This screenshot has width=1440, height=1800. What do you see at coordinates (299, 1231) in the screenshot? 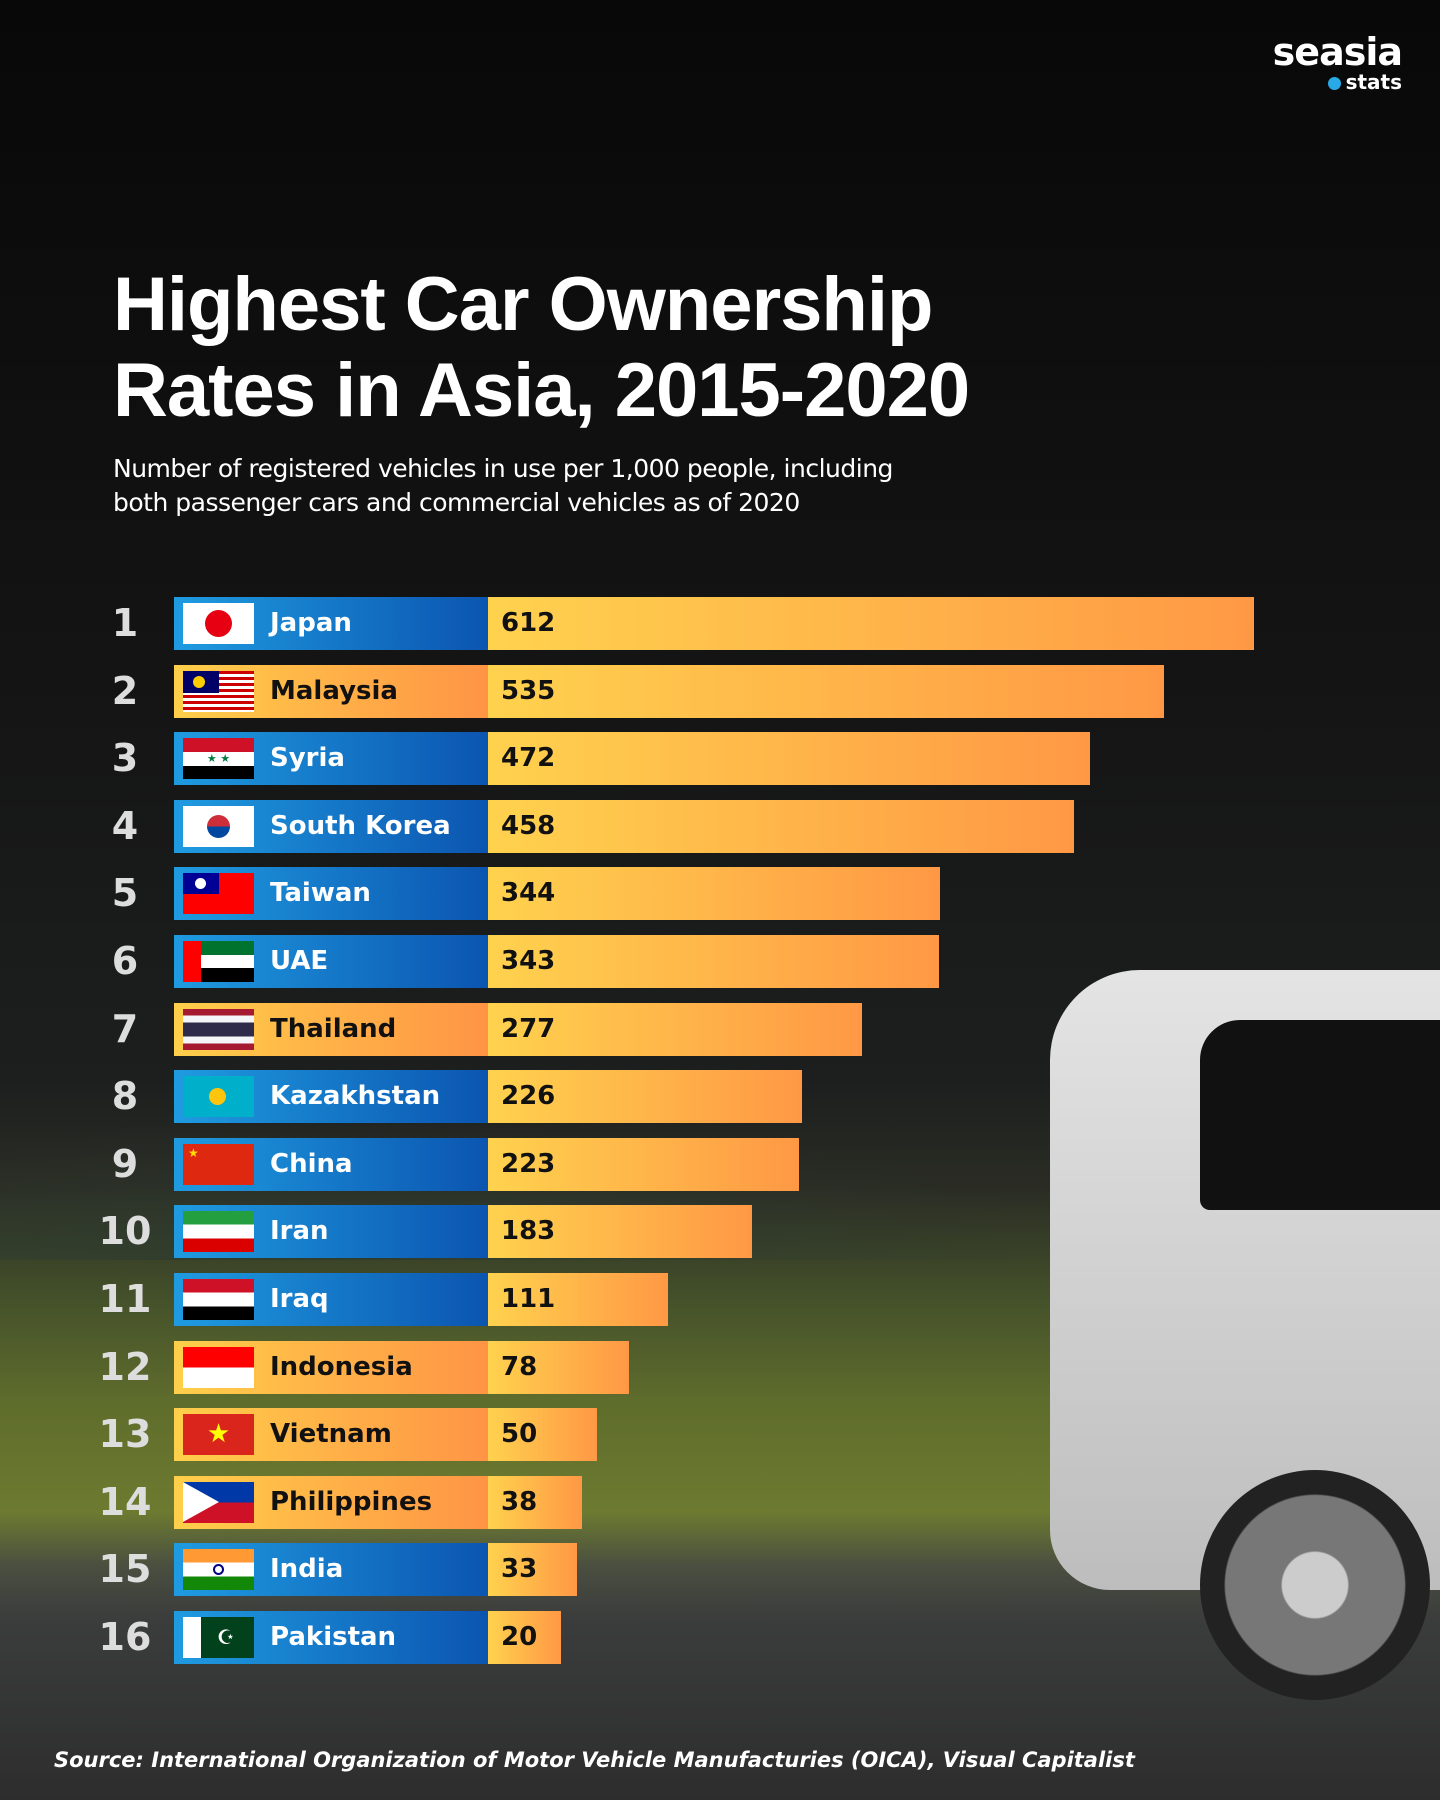
I see `country-name: Iran` at bounding box center [299, 1231].